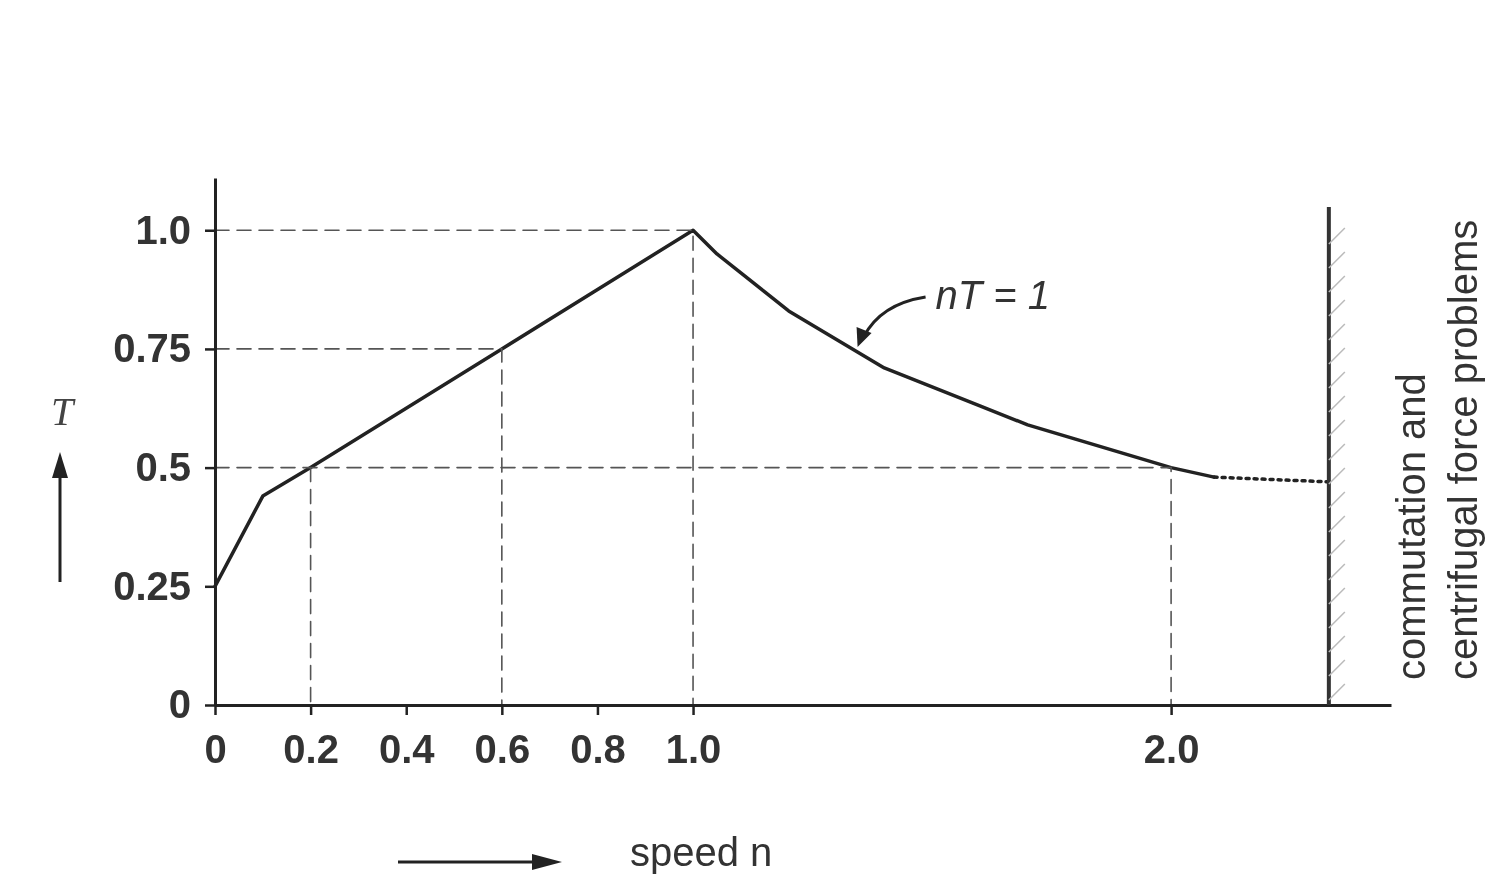 The height and width of the screenshot is (886, 1510). I want to click on x-tick-label: 0.6, so click(502, 749).